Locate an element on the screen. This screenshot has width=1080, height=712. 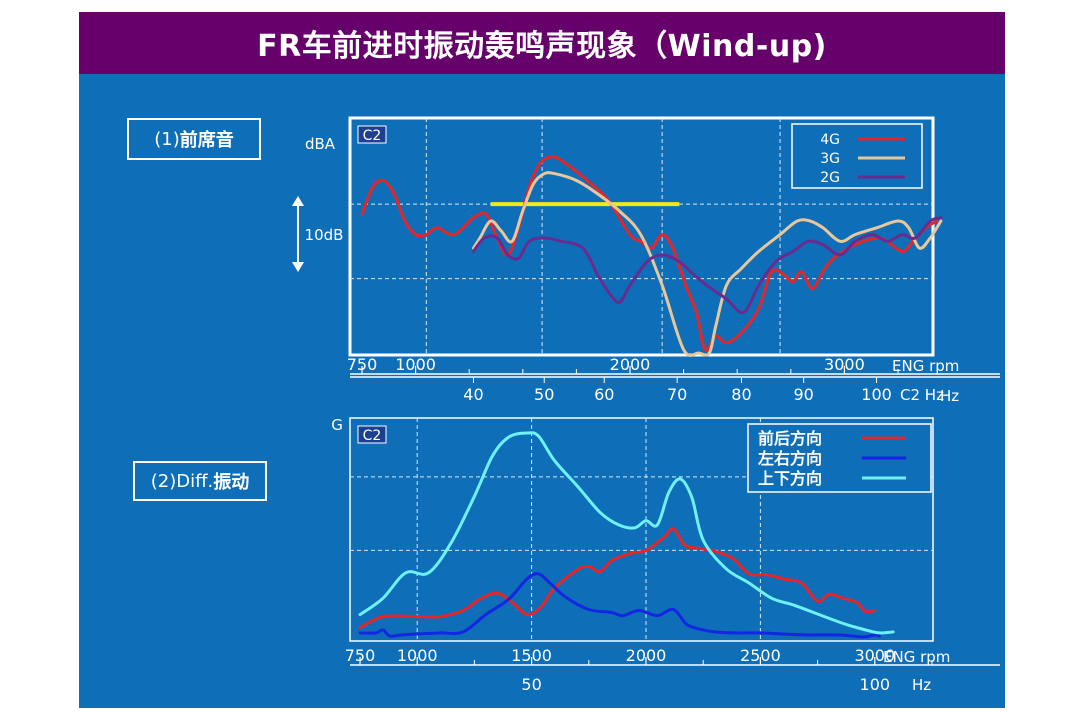
chart2-legend-label-1: 前后方向 is located at coordinates (790, 438).